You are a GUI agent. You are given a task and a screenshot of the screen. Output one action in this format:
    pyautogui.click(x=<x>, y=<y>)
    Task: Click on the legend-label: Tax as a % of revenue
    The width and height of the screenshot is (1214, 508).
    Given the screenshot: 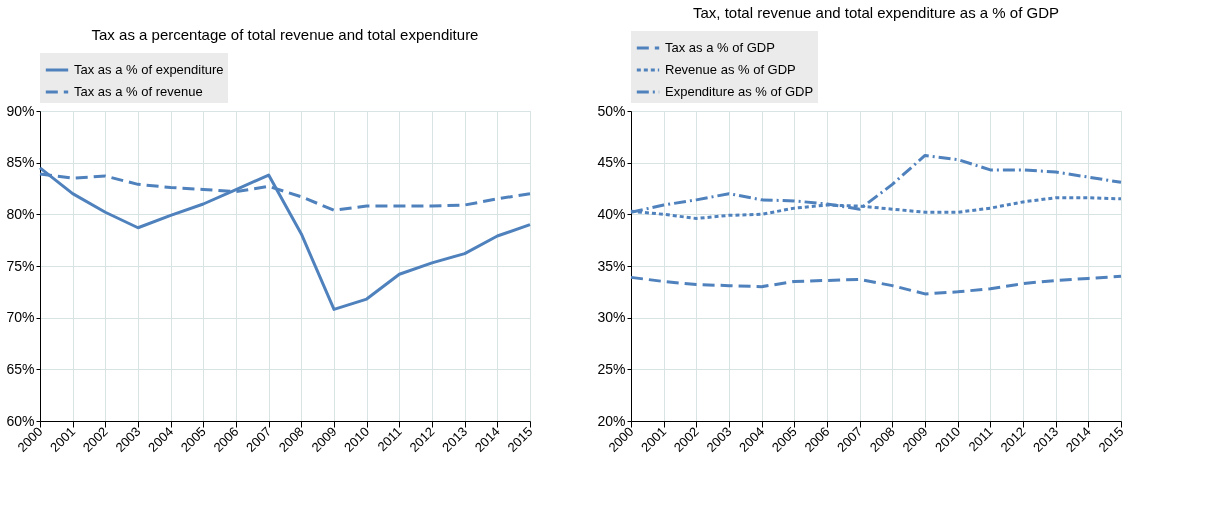 What is the action you would take?
    pyautogui.click(x=138, y=91)
    